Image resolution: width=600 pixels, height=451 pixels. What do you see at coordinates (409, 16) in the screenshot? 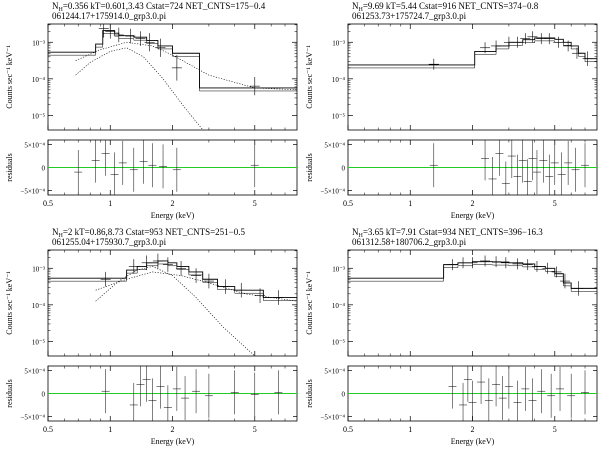
I see `chart-subtitle: 061253.73+175724.7_grp3.0.pi` at bounding box center [409, 16].